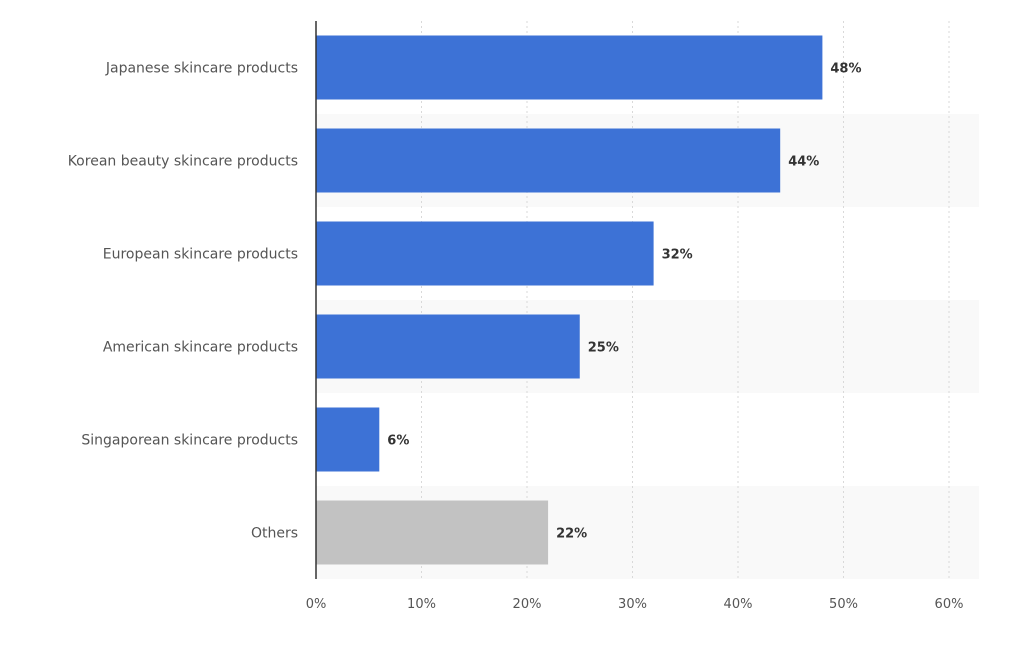 The width and height of the screenshot is (1024, 647). Describe the element at coordinates (843, 604) in the screenshot. I see `x-tick-label: 50%` at that location.